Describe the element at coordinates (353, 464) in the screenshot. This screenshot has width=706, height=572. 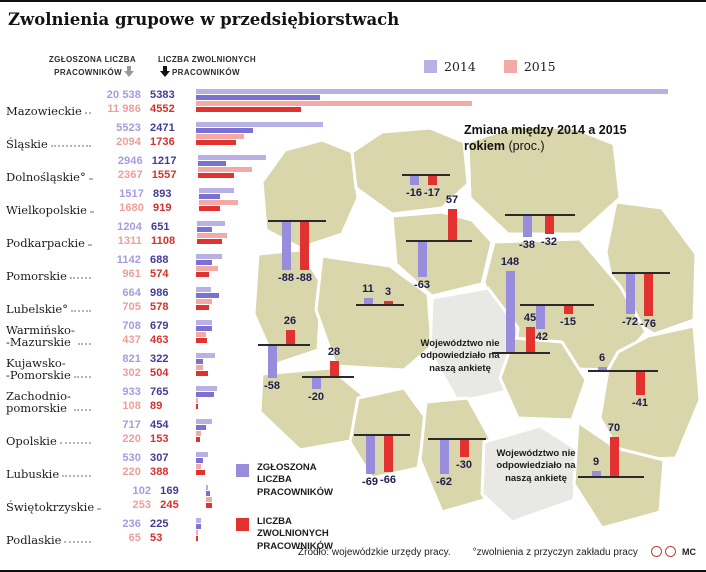
I see `region-row: Lubuskie 530 307 220 388` at that location.